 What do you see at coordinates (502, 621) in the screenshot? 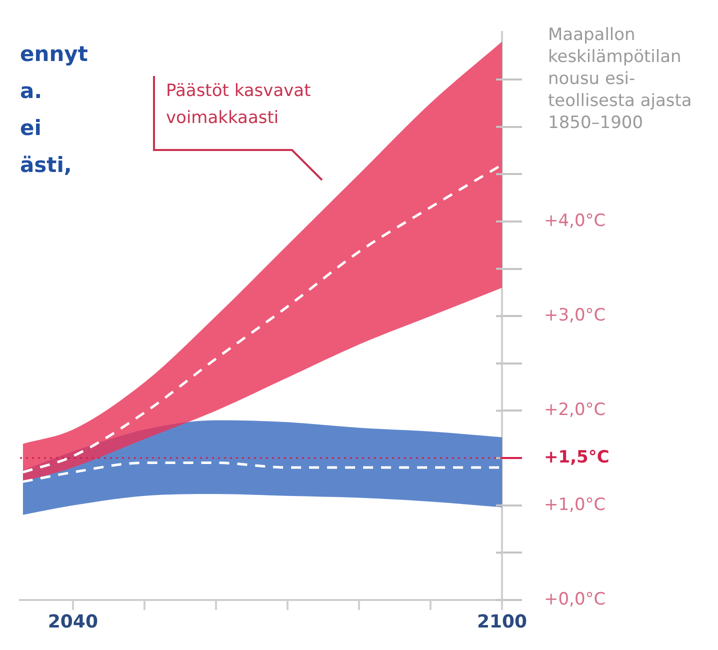
I see `x-tick-label: 2100` at bounding box center [502, 621].